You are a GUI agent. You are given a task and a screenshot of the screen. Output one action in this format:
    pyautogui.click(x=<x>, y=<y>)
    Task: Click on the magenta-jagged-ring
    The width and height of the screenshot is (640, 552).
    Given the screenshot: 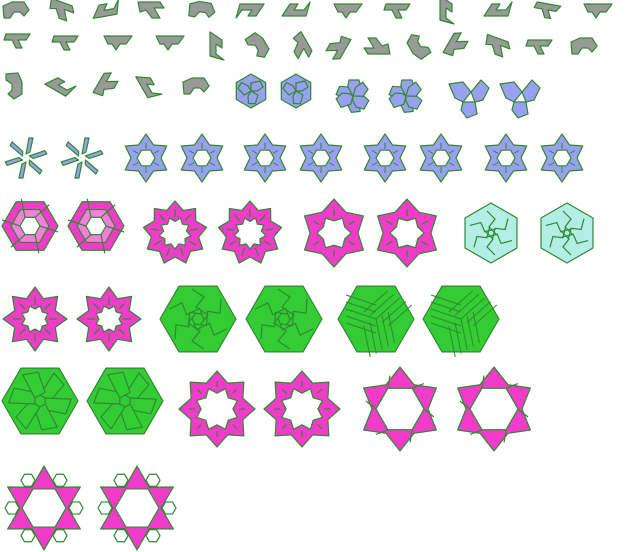 What is the action you would take?
    pyautogui.click(x=175, y=232)
    